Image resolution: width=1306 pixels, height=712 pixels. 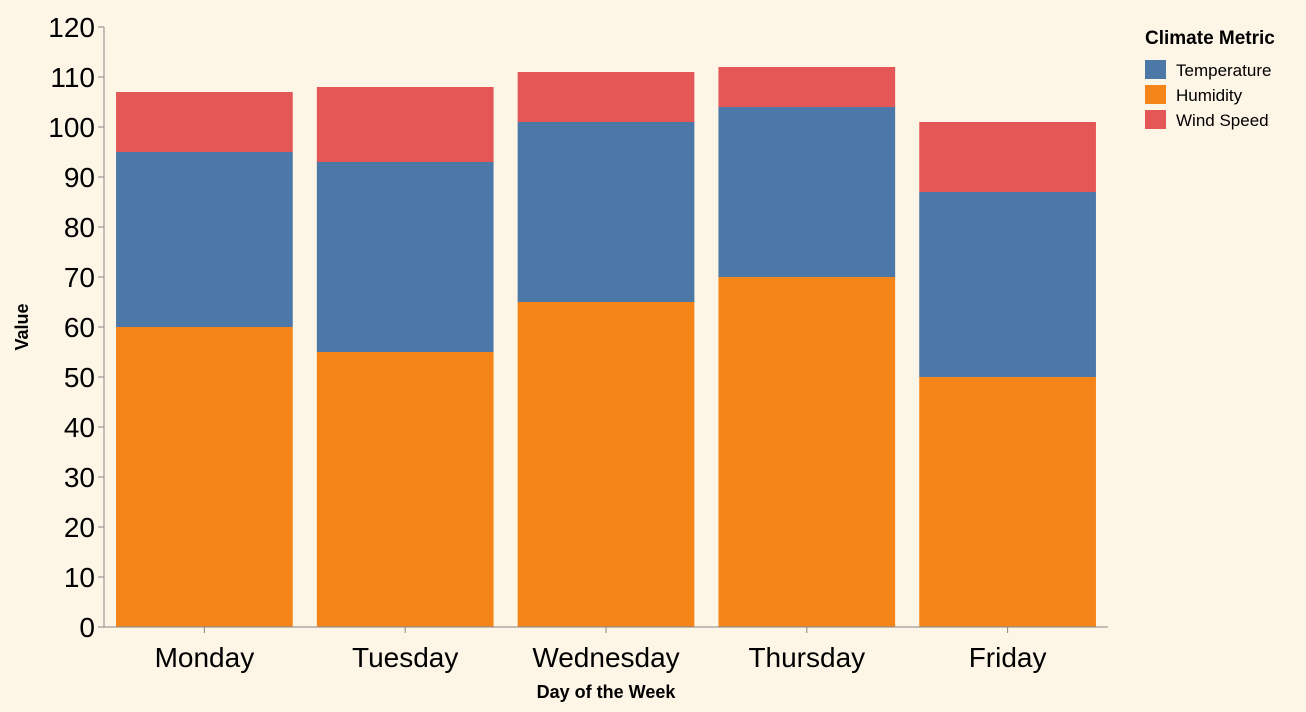 I want to click on legend-label-wind-speed: Wind Speed, so click(x=1222, y=120).